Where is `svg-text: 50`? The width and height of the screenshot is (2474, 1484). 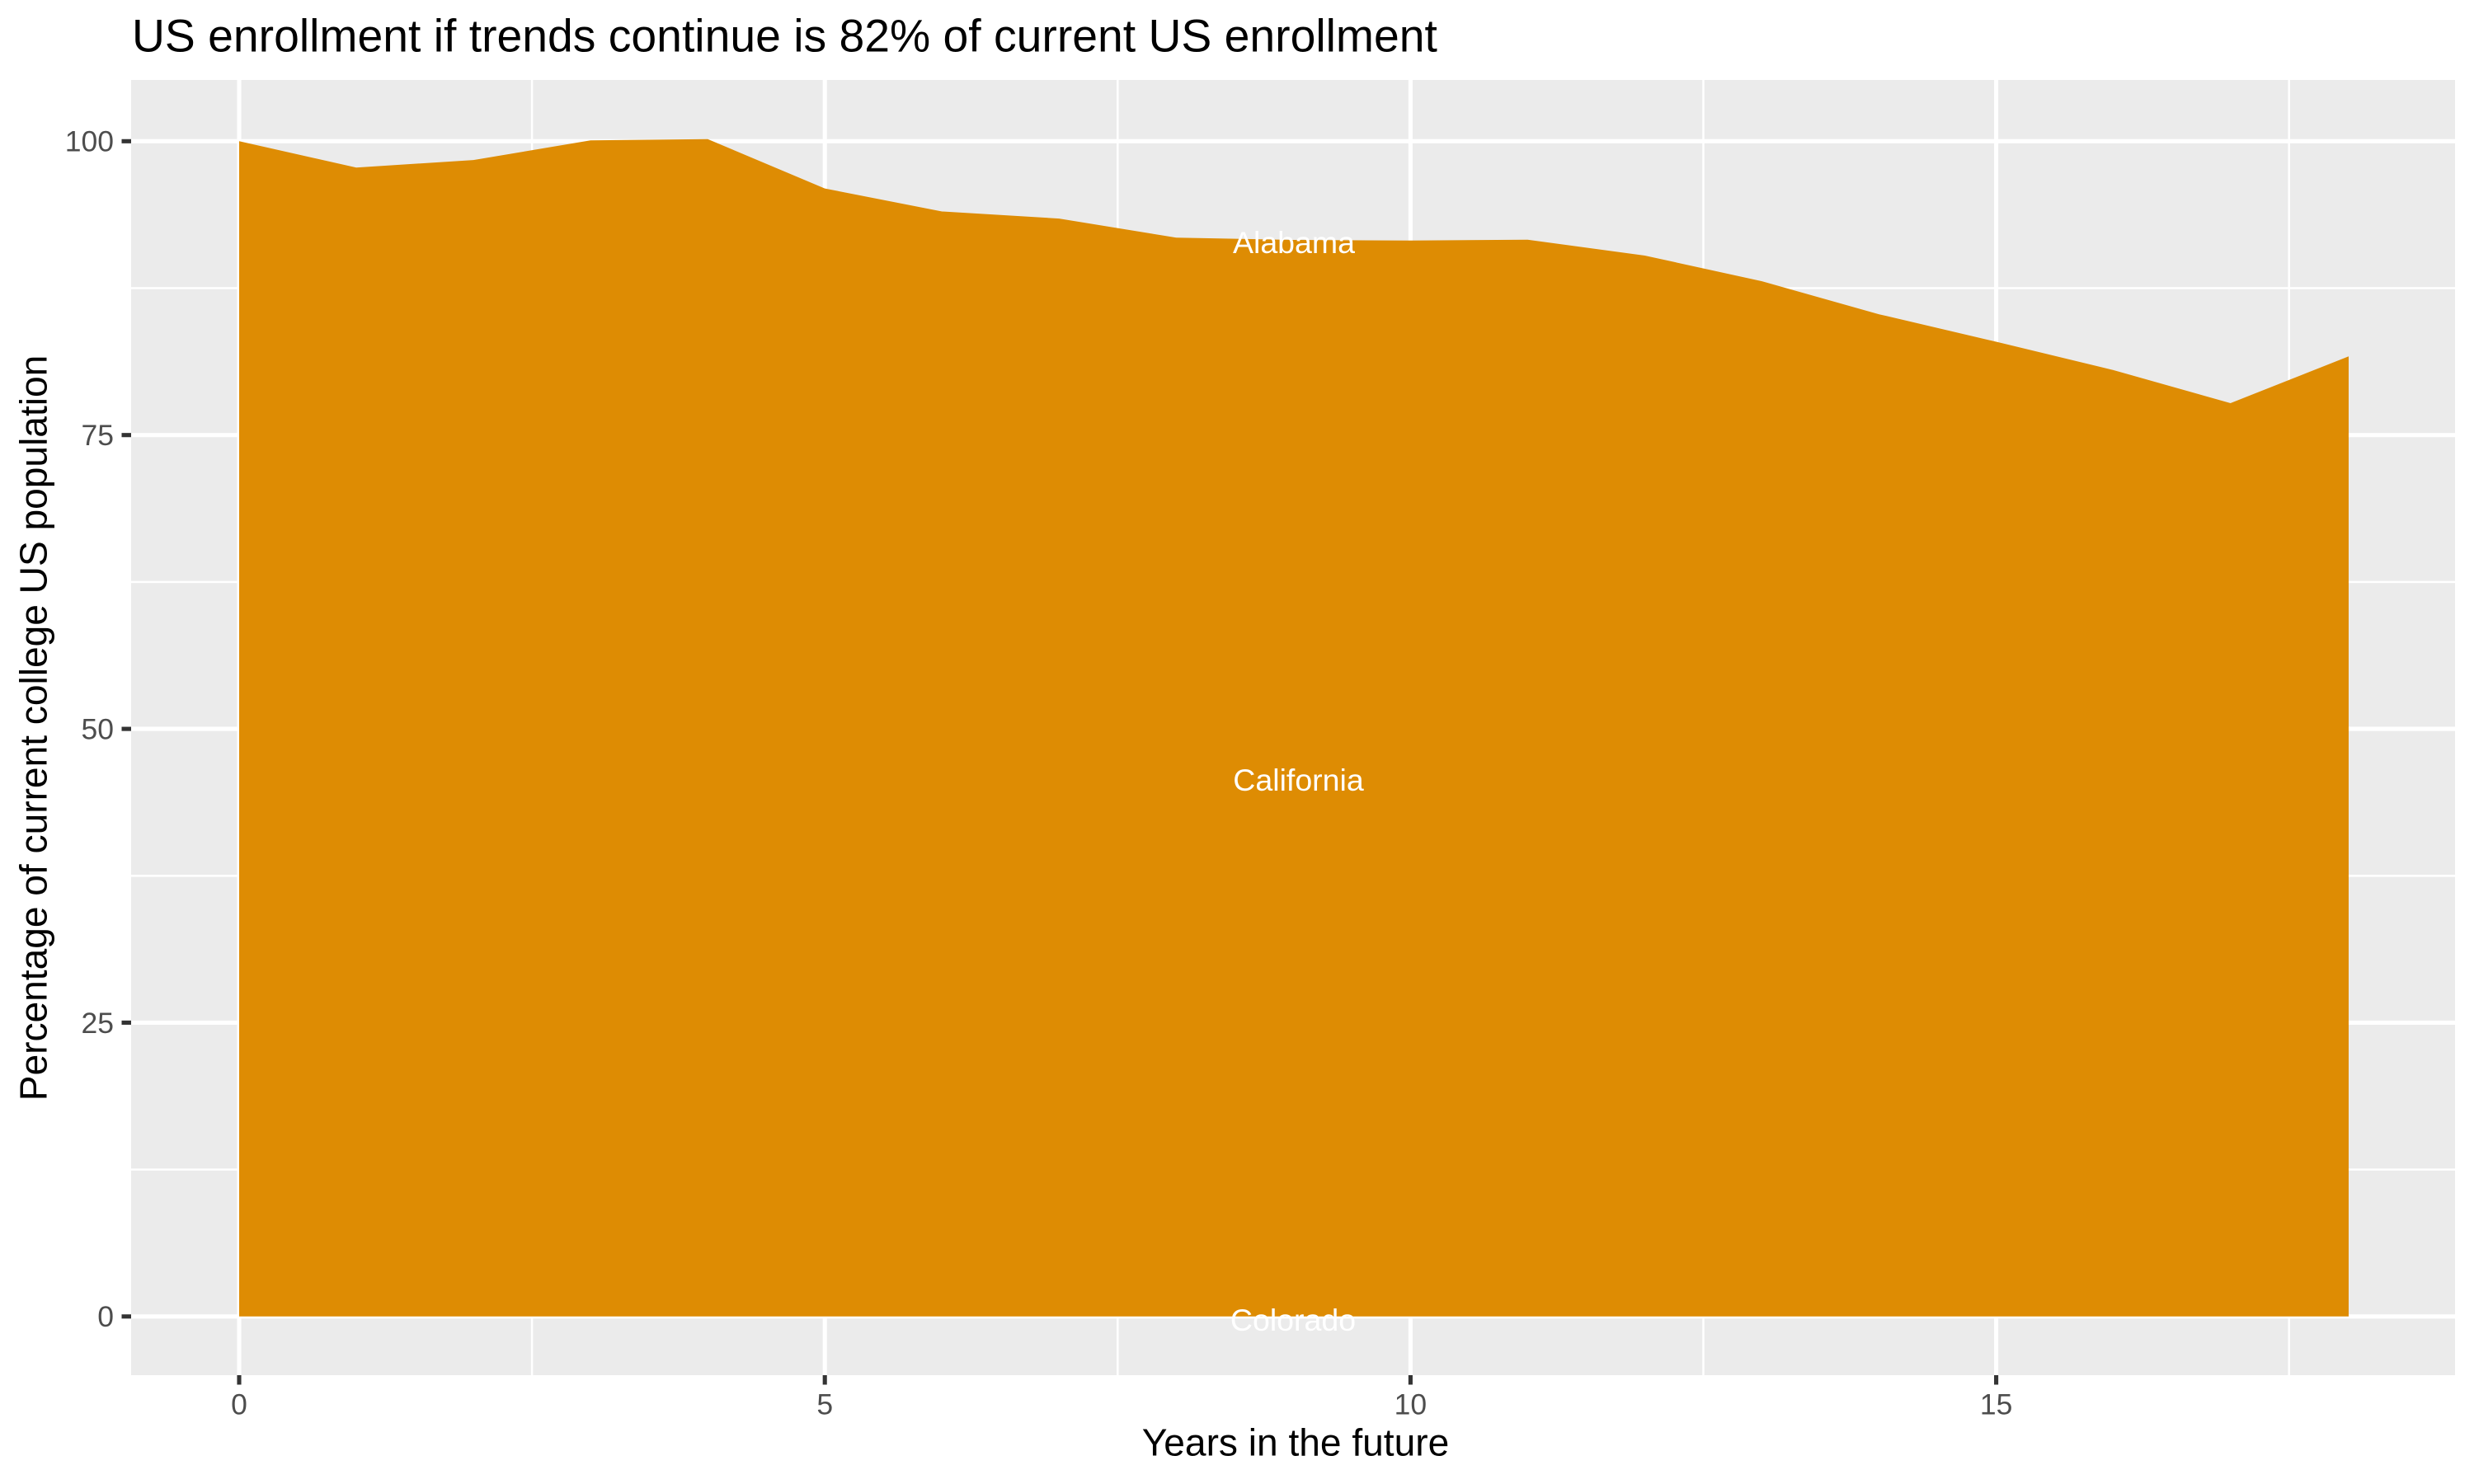
svg-text: 50 is located at coordinates (98, 729).